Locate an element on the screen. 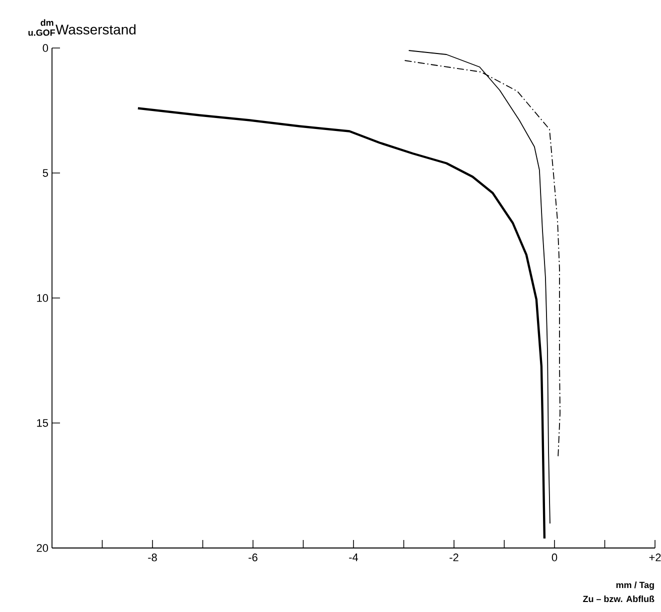 This screenshot has width=661, height=612. x-tick-label: -4 is located at coordinates (353, 558).